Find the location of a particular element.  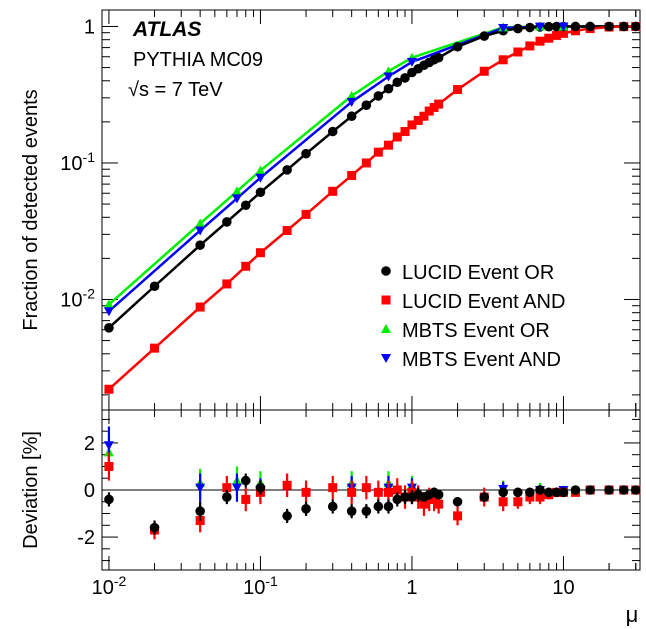

top-y-axis-label: Fraction of detected events is located at coordinates (31, 209).